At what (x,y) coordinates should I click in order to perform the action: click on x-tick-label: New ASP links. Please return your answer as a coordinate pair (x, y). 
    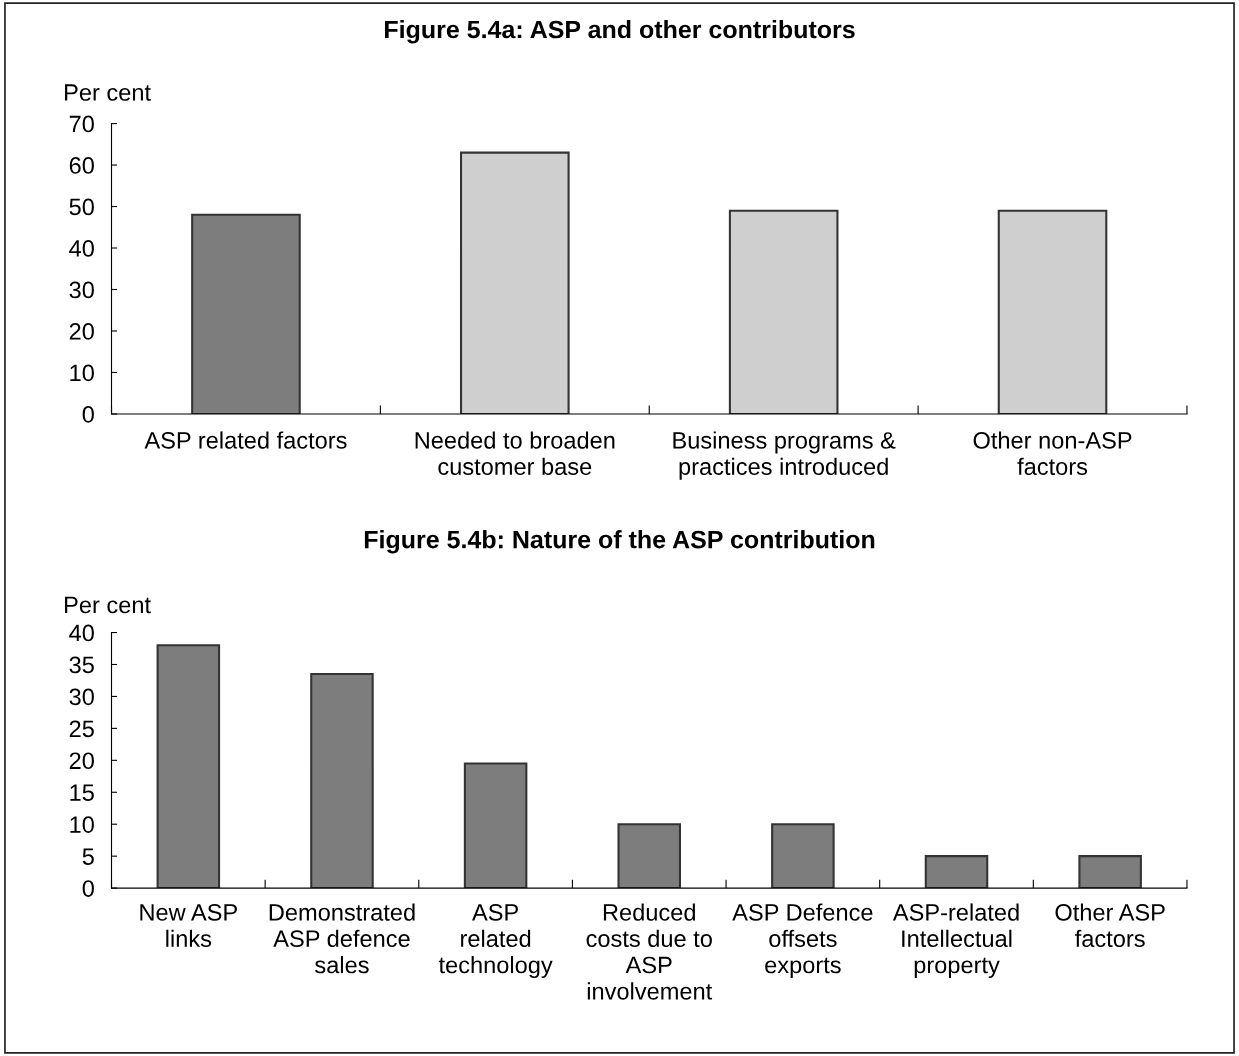
    Looking at the image, I should click on (188, 926).